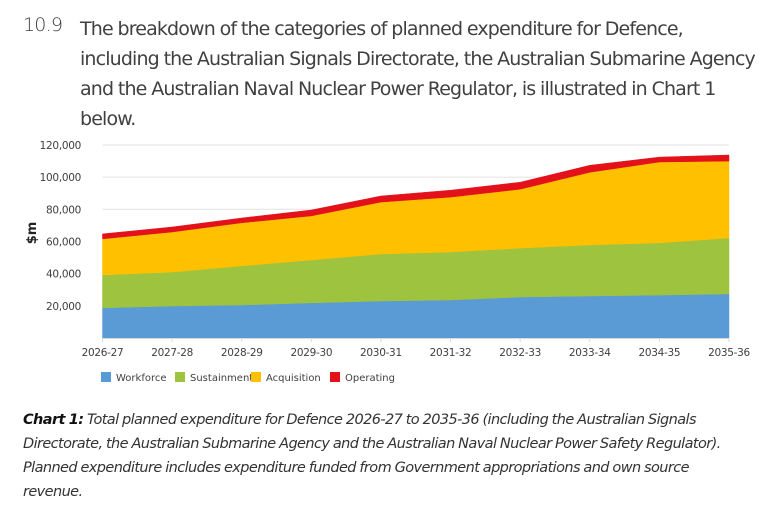 The image size is (769, 505). I want to click on y-tick-label: 60,000, so click(63, 243).